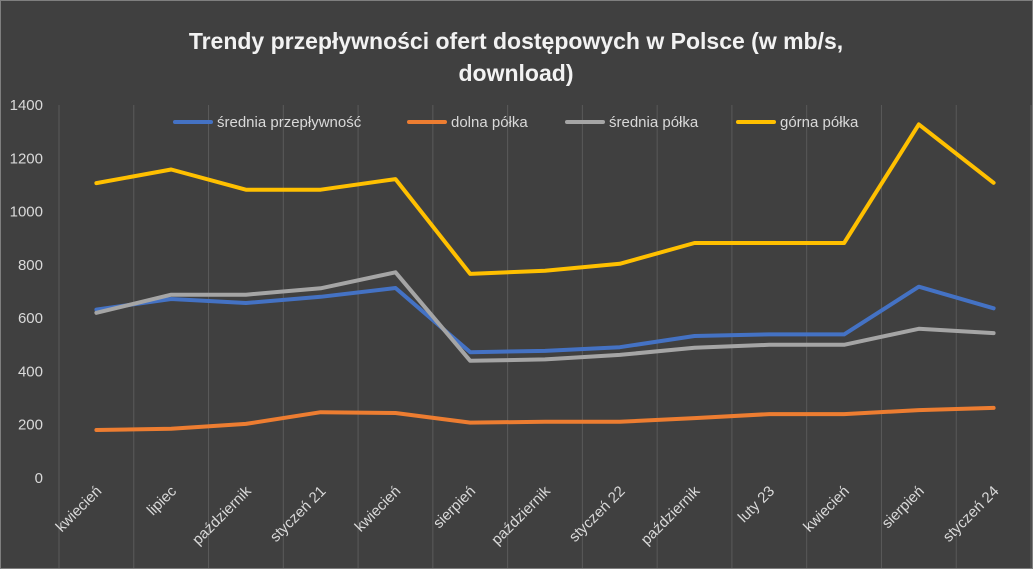  What do you see at coordinates (26, 158) in the screenshot?
I see `y-tick-label: 1200` at bounding box center [26, 158].